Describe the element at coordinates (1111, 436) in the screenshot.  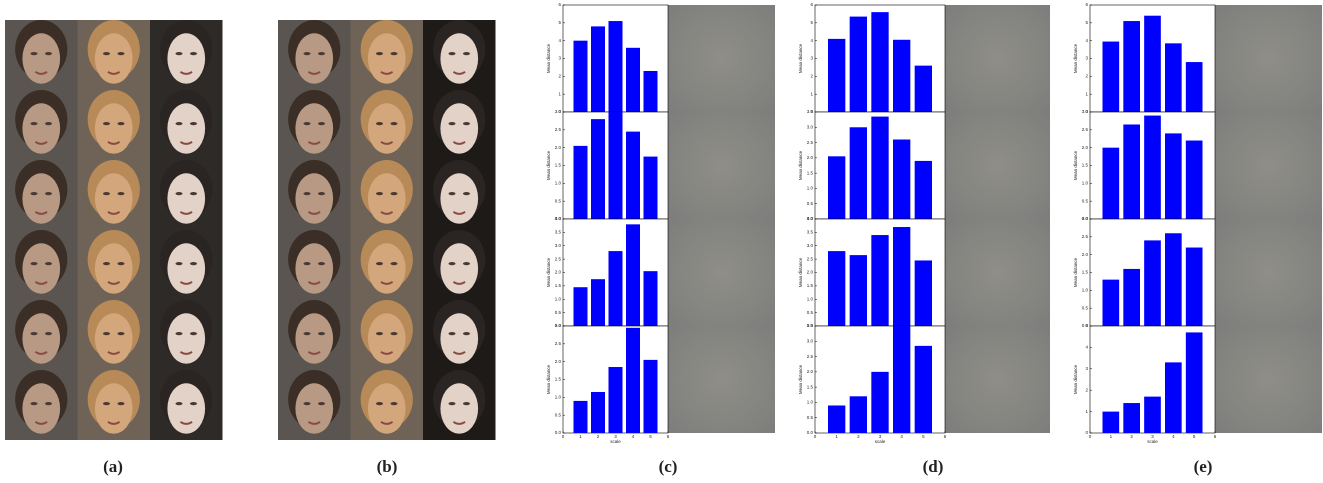
I see `x-tick-label: 1` at that location.